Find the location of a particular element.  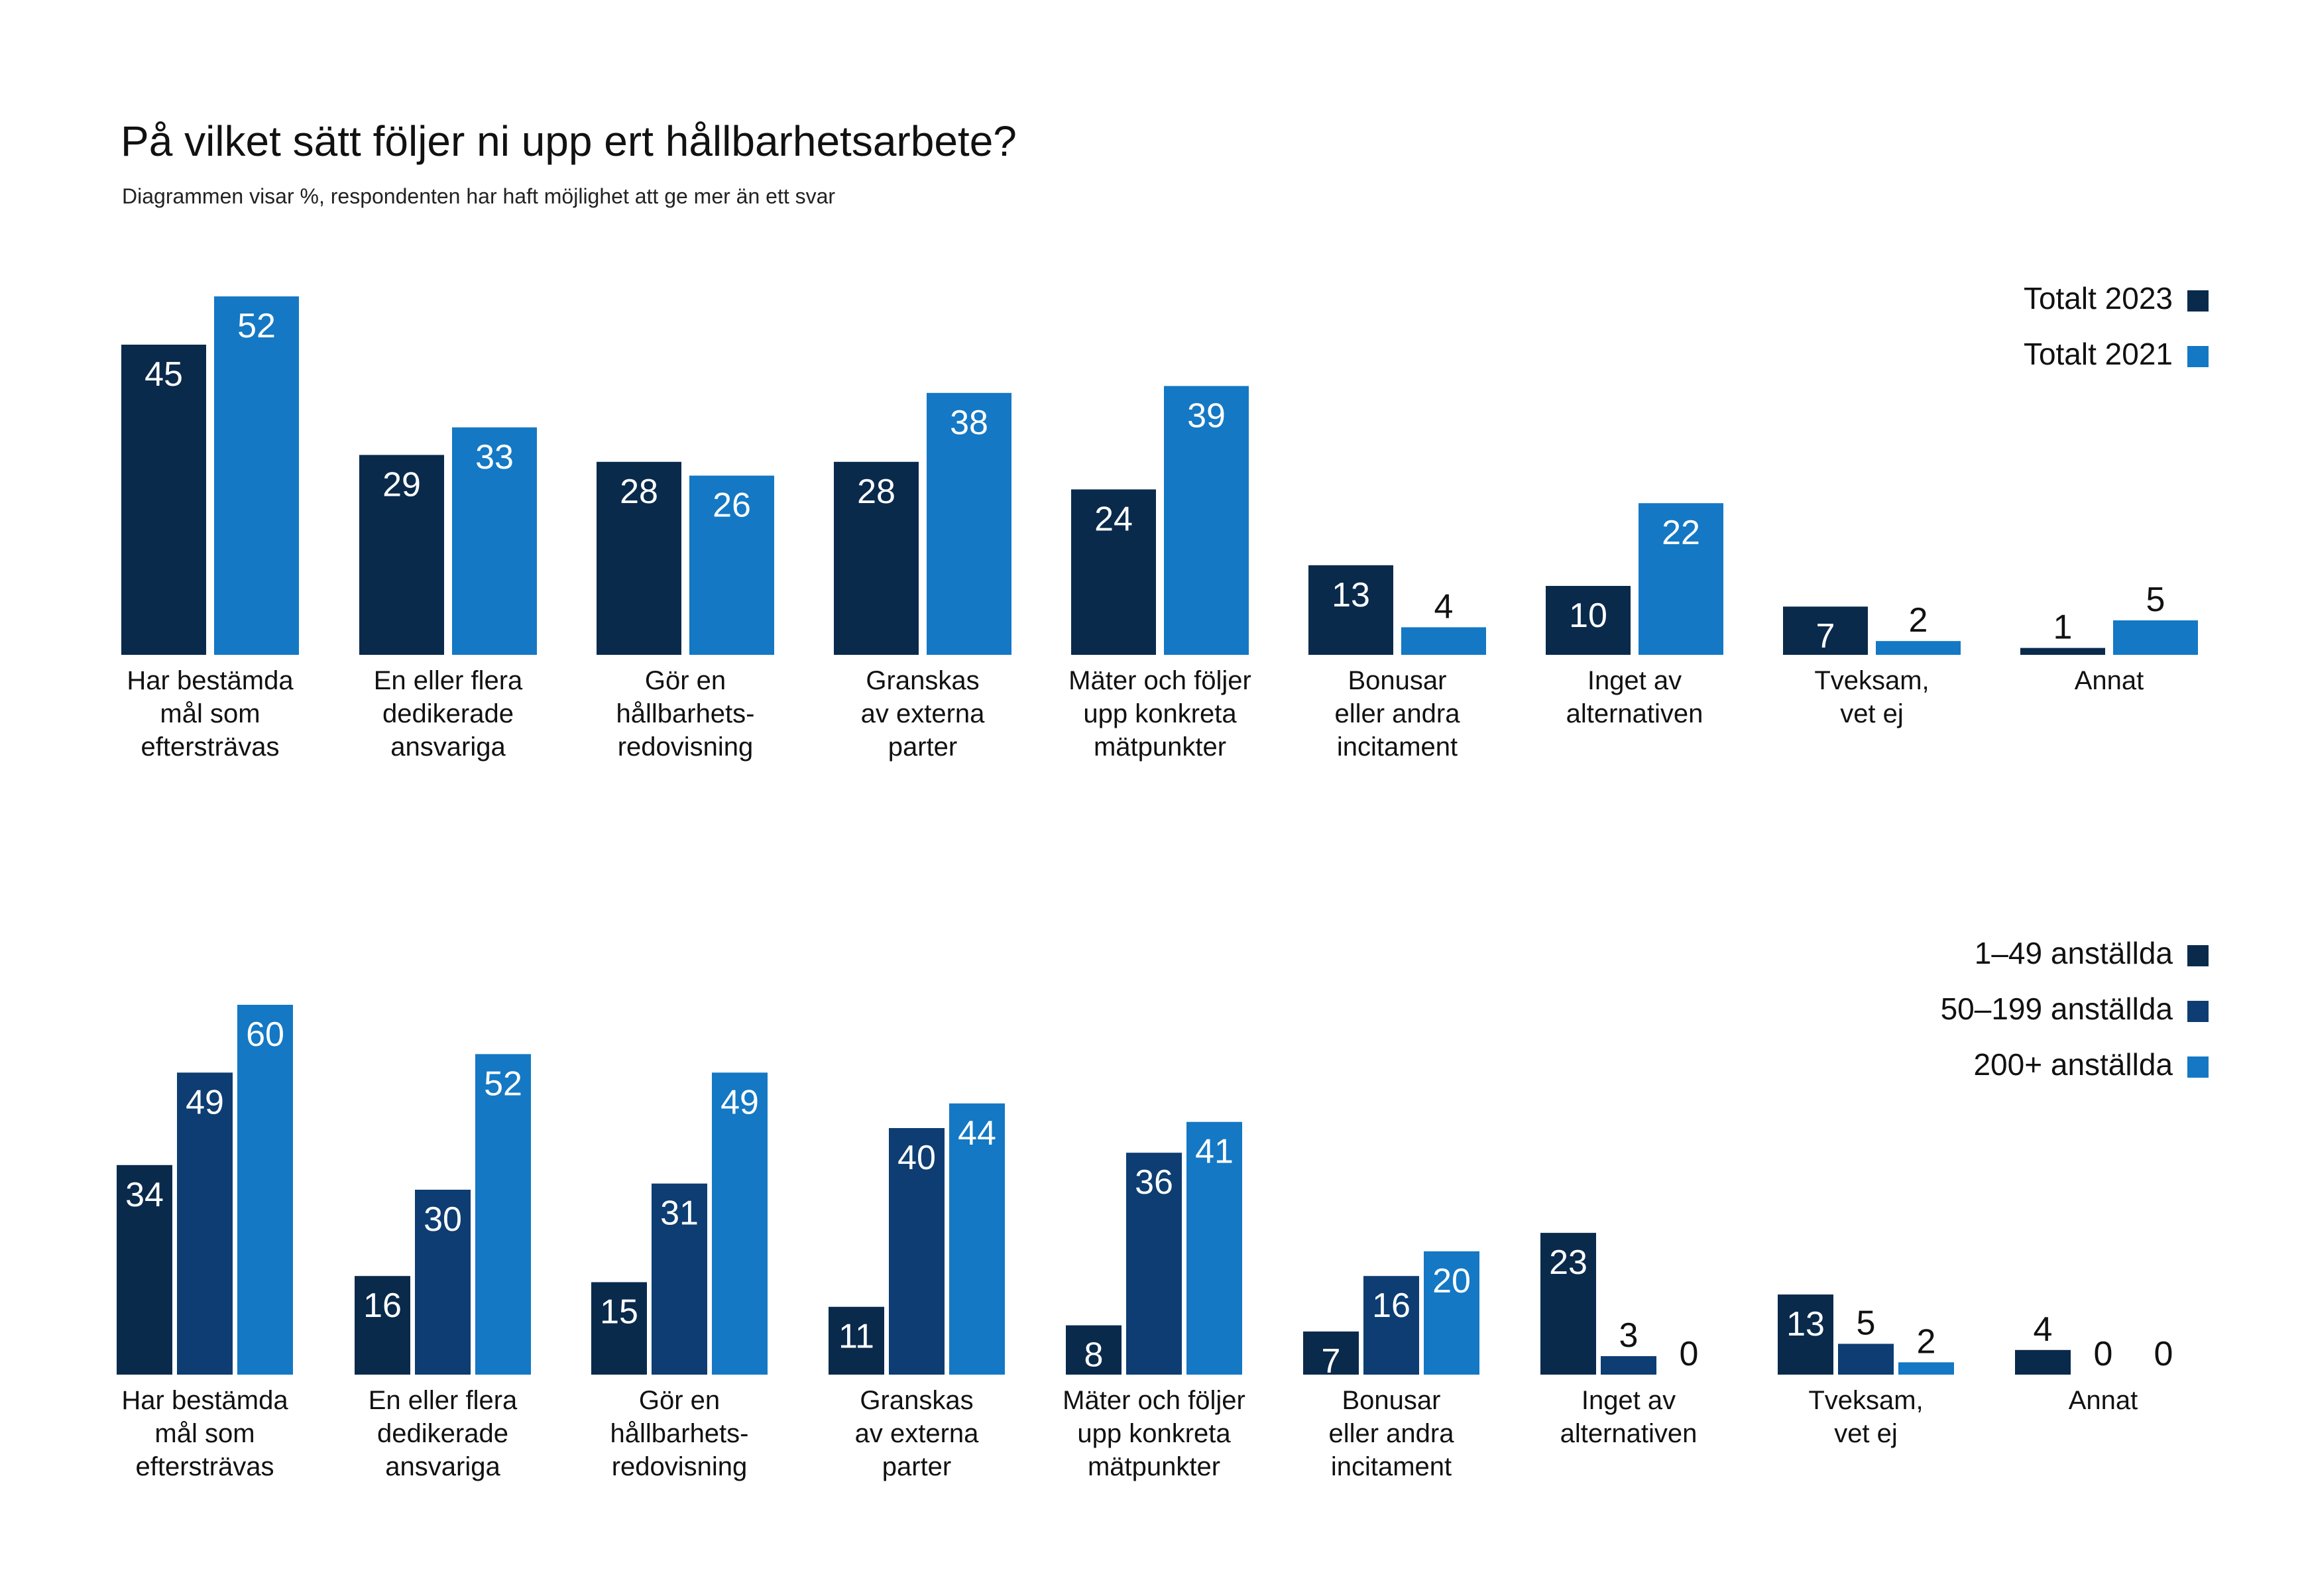

category-label-1-6: Inget av alternativen is located at coordinates (1634, 697).